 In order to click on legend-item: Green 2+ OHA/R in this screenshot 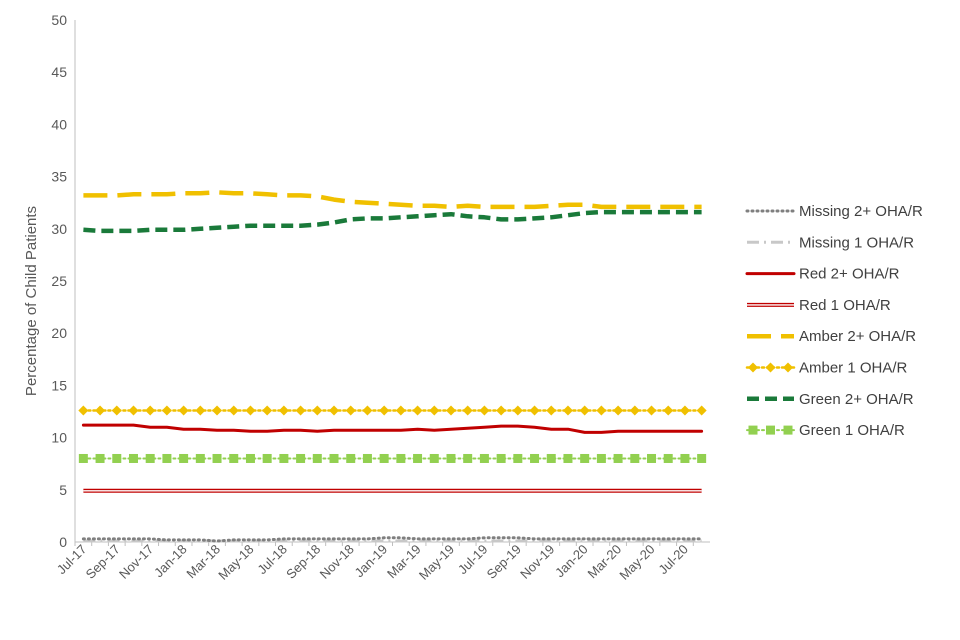, I will do `click(830, 399)`.